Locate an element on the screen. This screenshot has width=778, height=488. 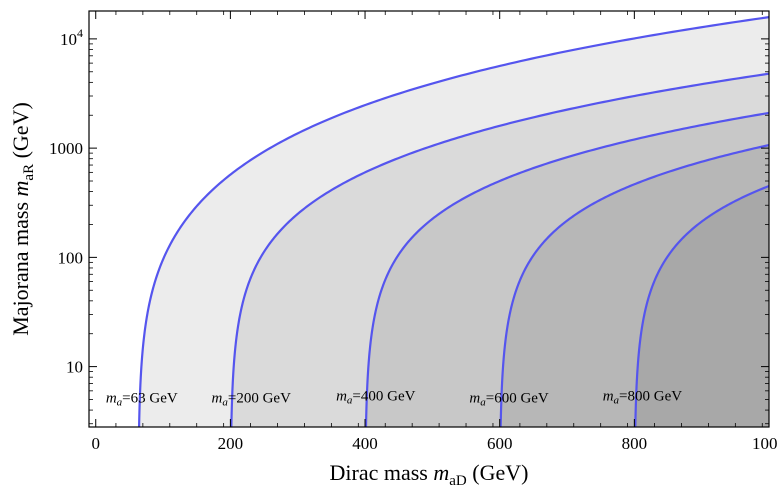
curve-label-200: ma=200 GeV is located at coordinates (252, 399).